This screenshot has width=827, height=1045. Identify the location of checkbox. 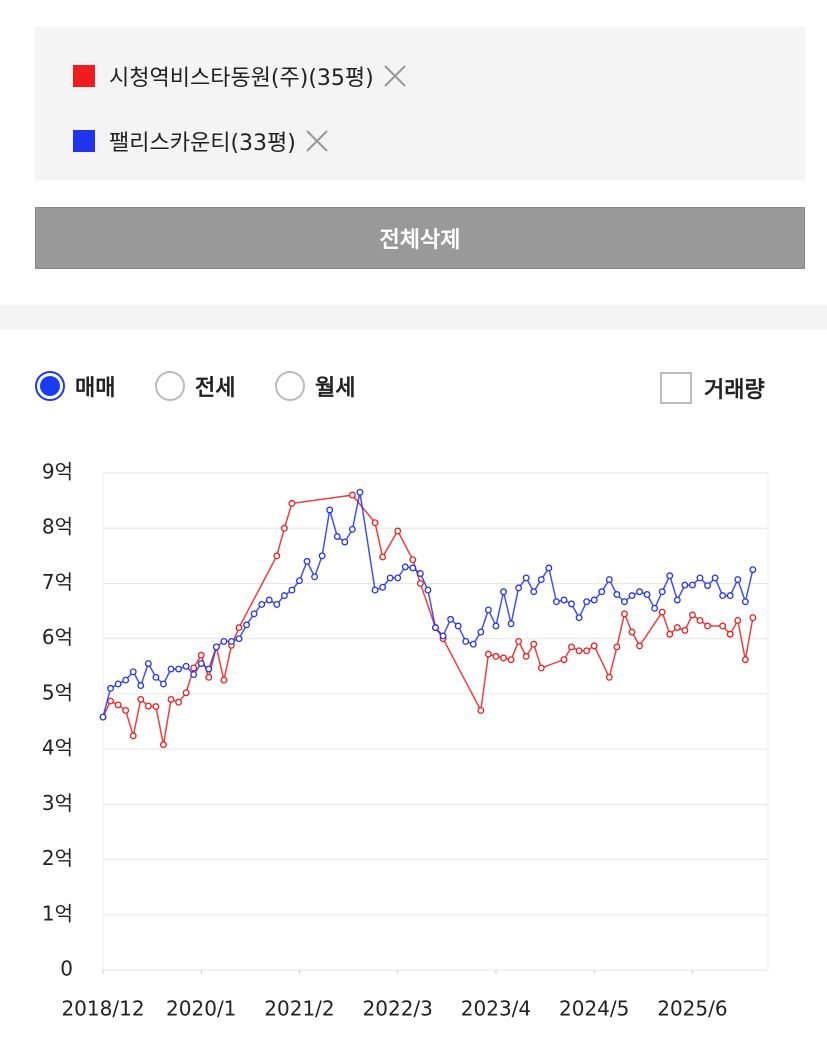
(676, 388).